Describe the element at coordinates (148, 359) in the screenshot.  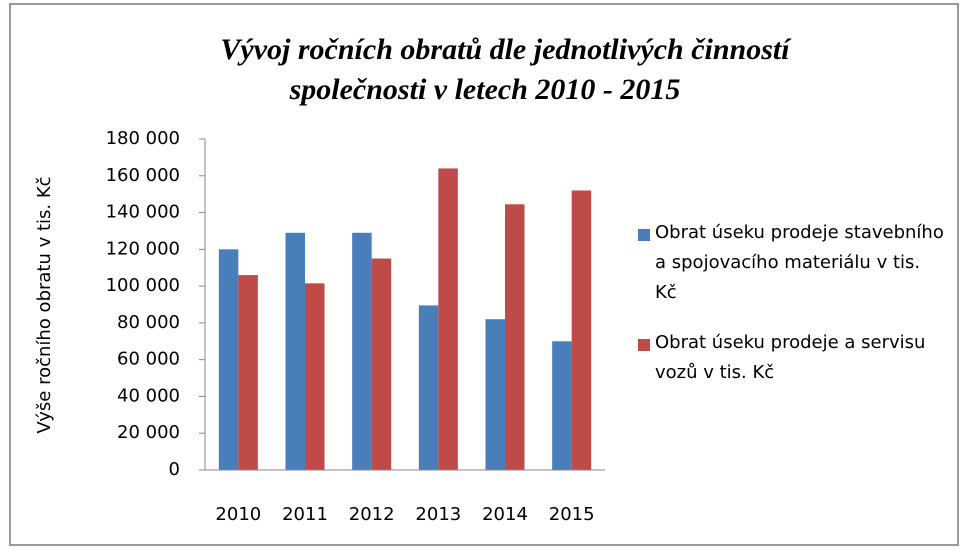
I see `y-tick-label: 60 000` at that location.